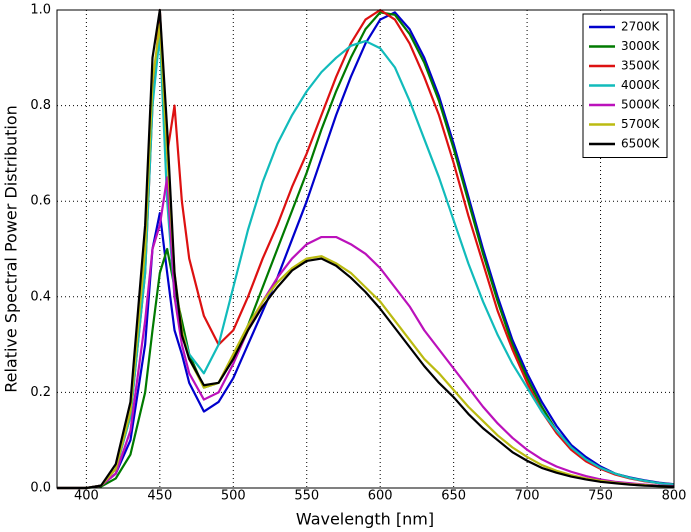 This screenshot has height=532, width=691. What do you see at coordinates (527, 496) in the screenshot?
I see `x-tick-label: 700` at bounding box center [527, 496].